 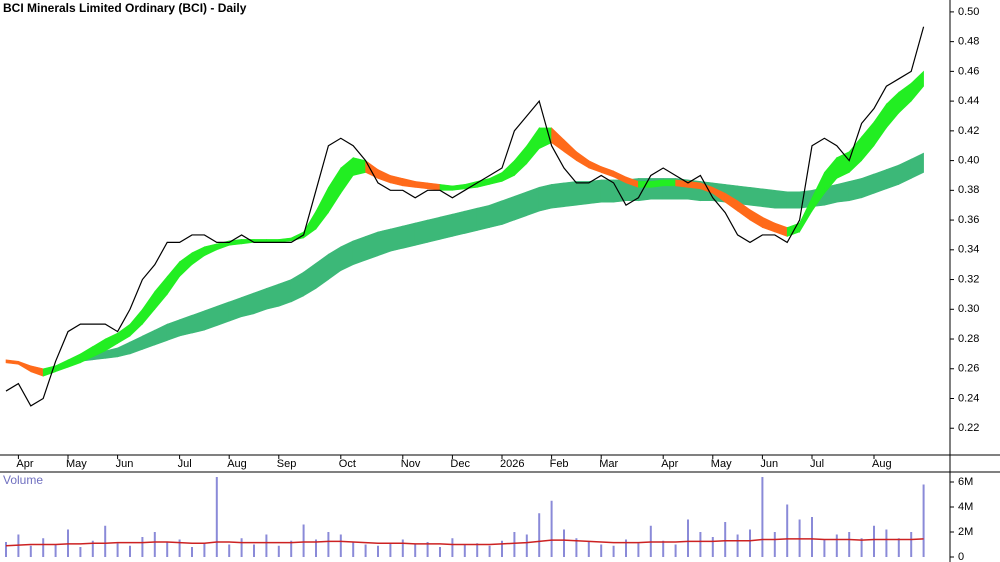 I want to click on x-tick-label: Sep, so click(x=287, y=464).